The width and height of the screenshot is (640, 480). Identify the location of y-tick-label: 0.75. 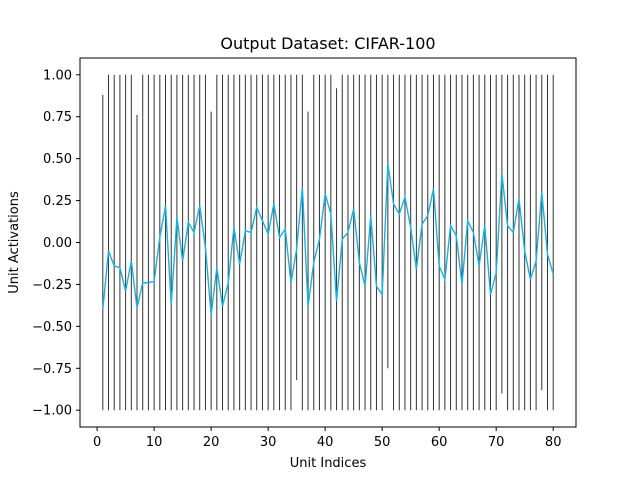
(57, 117).